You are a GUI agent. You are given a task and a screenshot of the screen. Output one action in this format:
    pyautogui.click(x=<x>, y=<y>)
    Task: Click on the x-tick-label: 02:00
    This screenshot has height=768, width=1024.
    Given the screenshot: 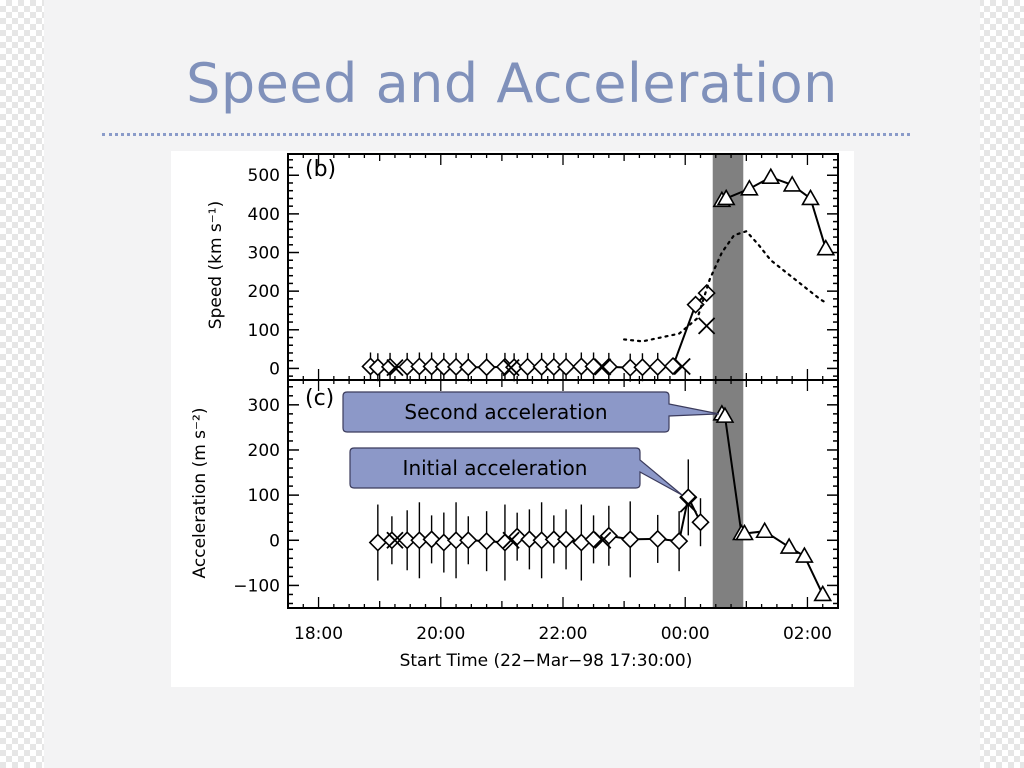 What is the action you would take?
    pyautogui.click(x=807, y=634)
    